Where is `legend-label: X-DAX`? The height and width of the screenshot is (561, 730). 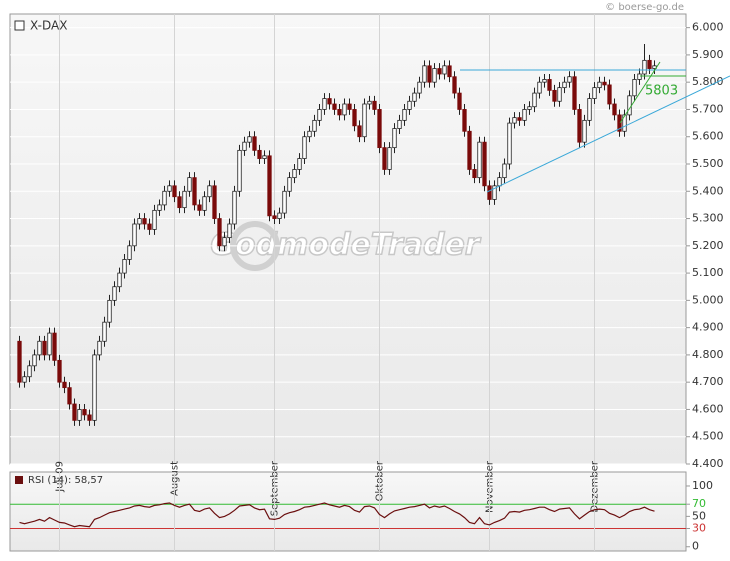 legend-label: X-DAX is located at coordinates (48, 26).